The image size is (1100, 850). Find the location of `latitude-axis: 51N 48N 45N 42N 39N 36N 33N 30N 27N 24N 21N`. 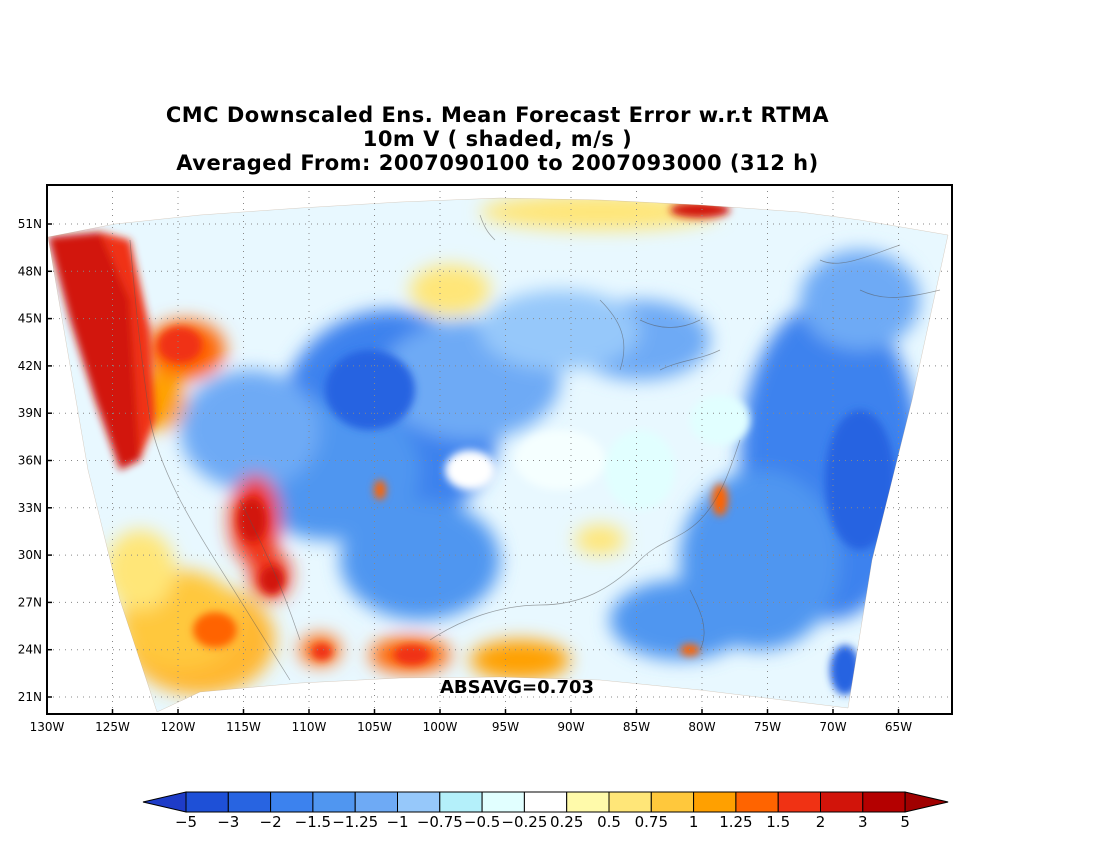

latitude-axis: 51N 48N 45N 42N 39N 36N 33N 30N 27N 24N 21N is located at coordinates (35, 460).